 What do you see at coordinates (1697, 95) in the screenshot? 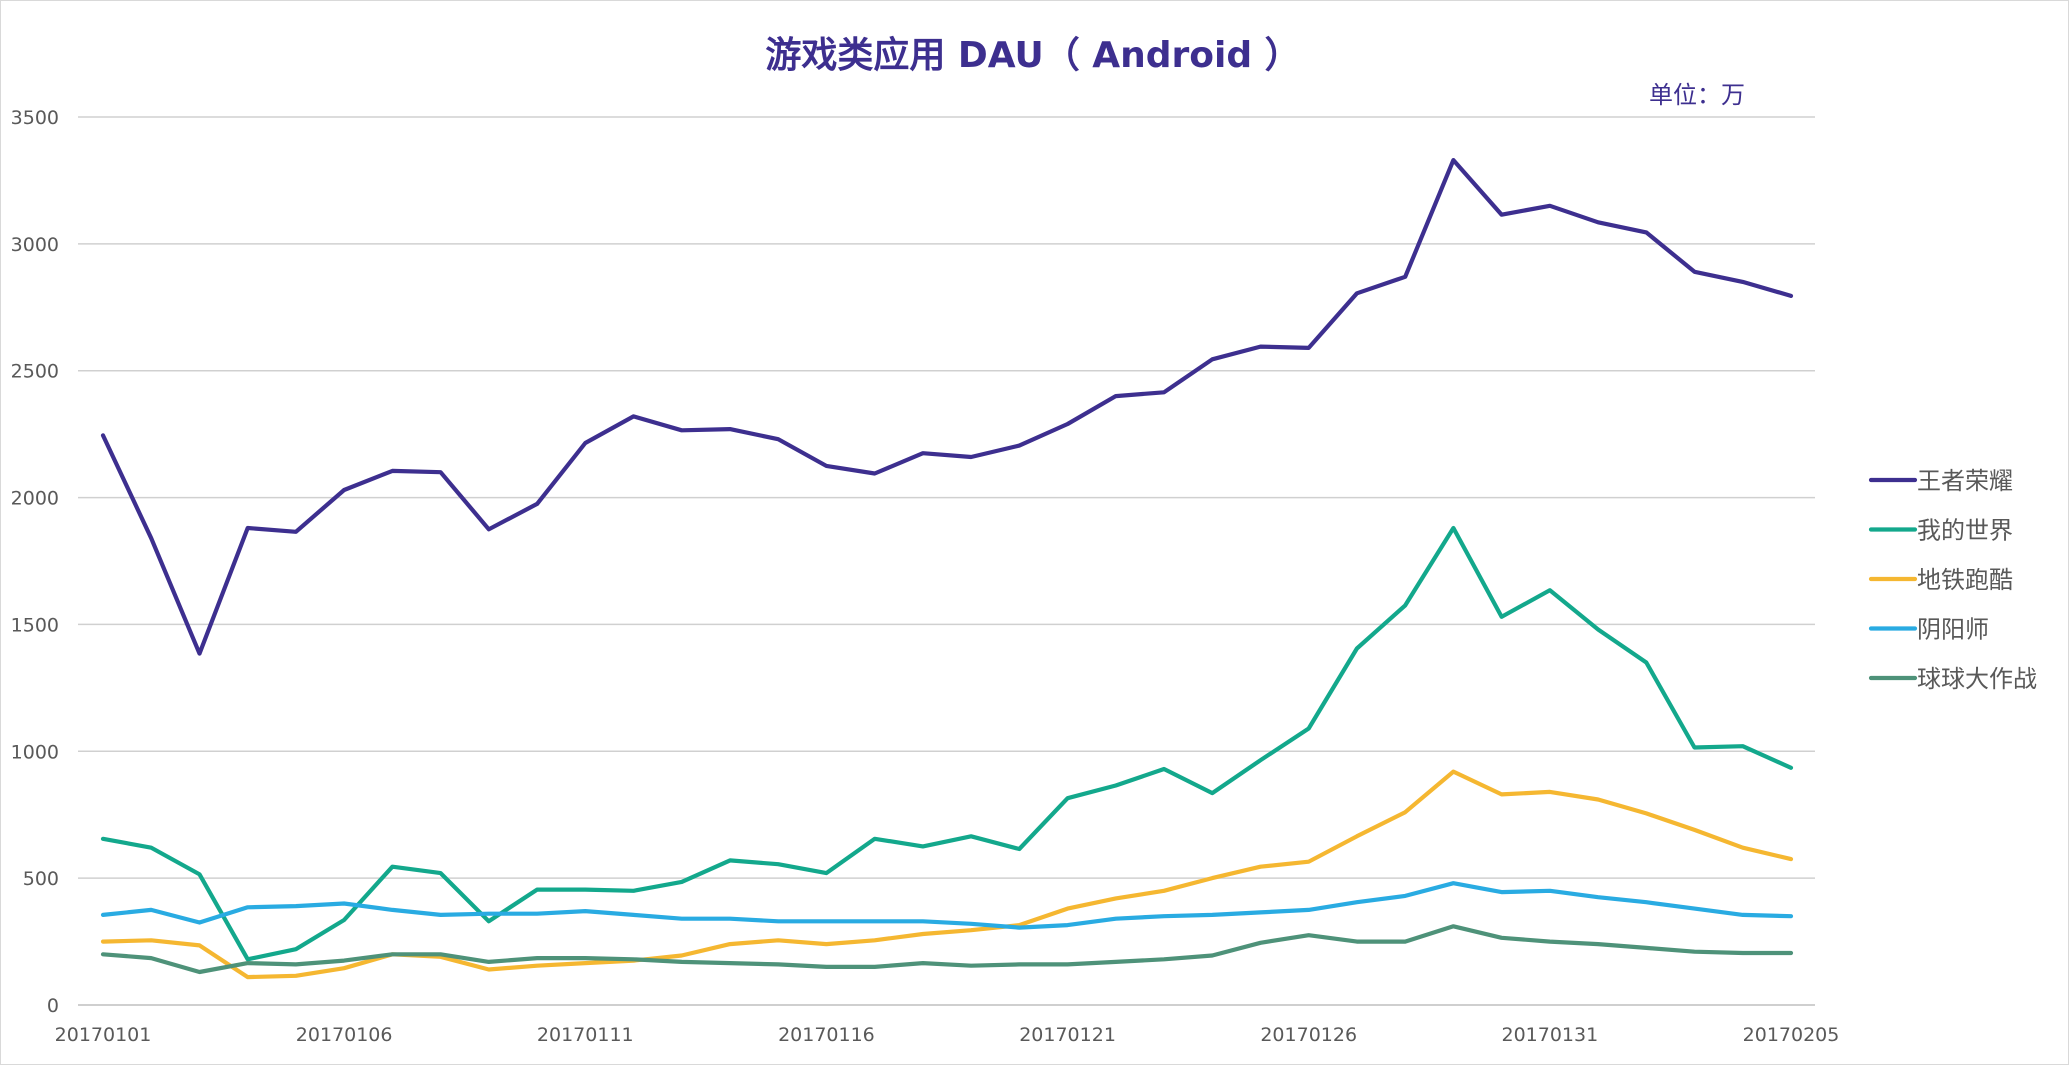
I see `unit-label: 单位：万` at bounding box center [1697, 95].